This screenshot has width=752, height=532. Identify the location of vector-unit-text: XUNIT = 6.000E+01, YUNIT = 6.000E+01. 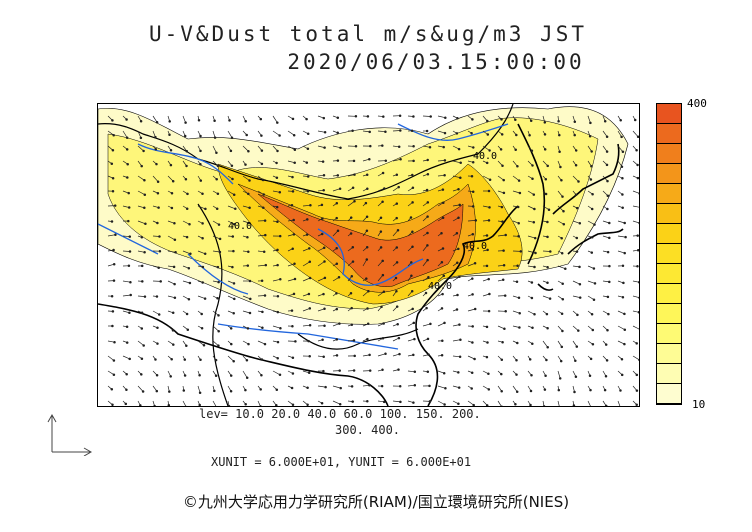
(341, 462).